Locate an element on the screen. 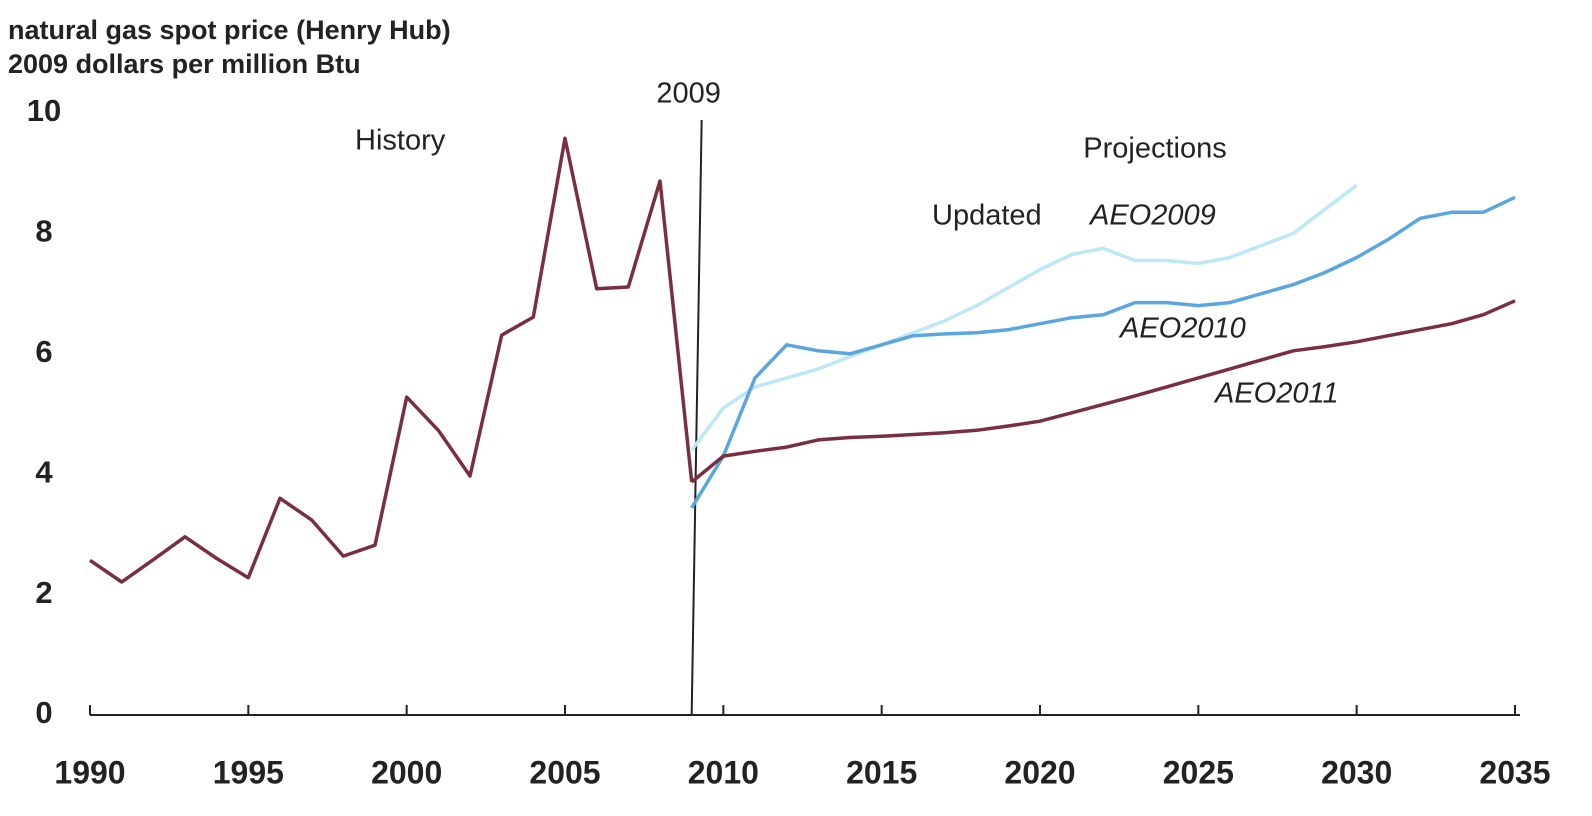  x-tick-label: 2010 is located at coordinates (723, 772).